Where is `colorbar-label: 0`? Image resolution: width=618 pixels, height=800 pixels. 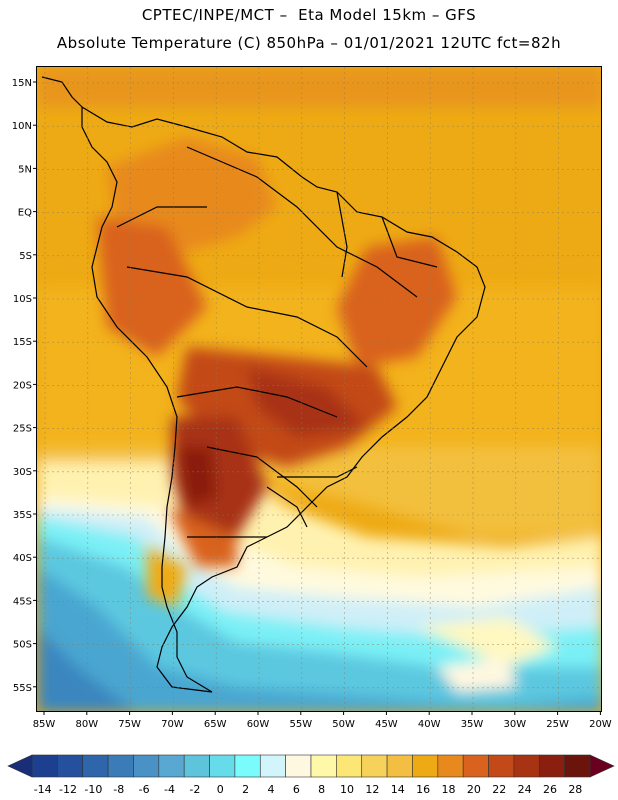 colorbar-label: 0 is located at coordinates (220, 789).